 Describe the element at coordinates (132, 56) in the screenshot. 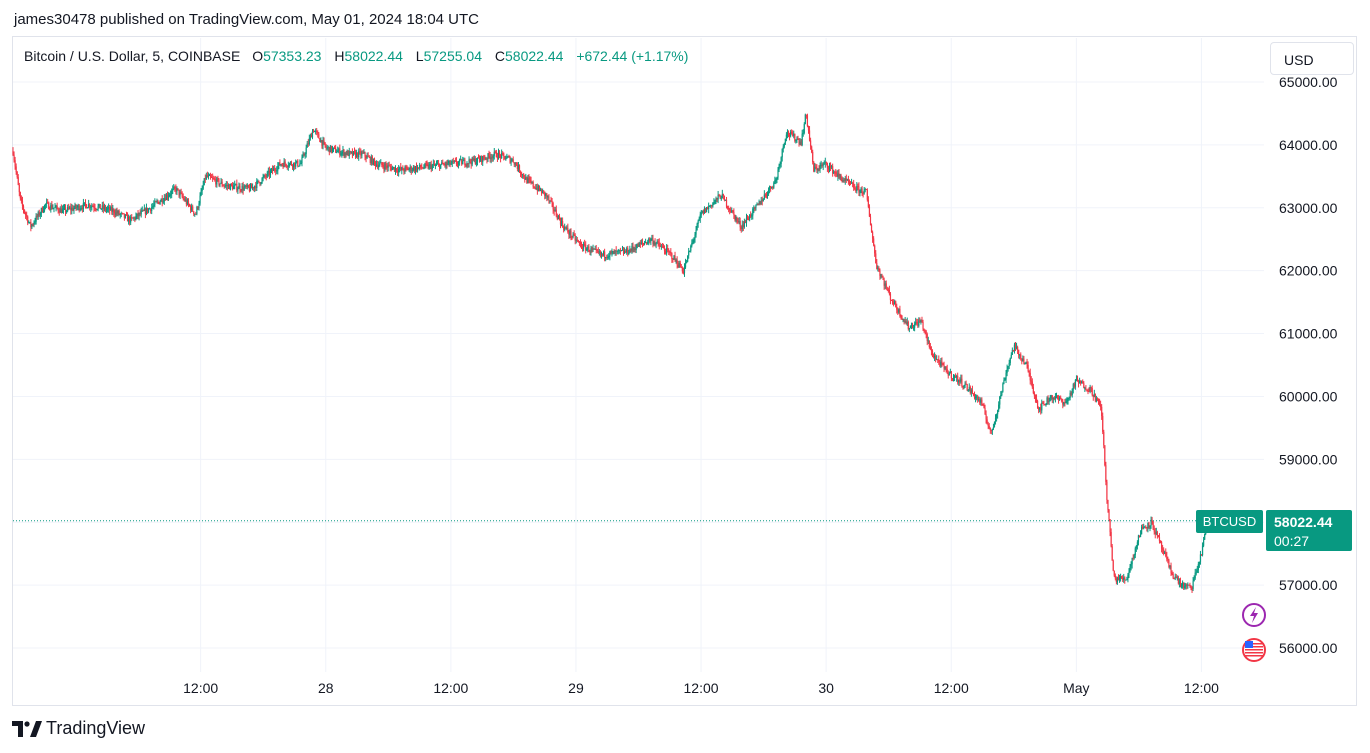

I see `symbol-name: Bitcoin / U.S. Dollar, 5, COINBASE` at that location.